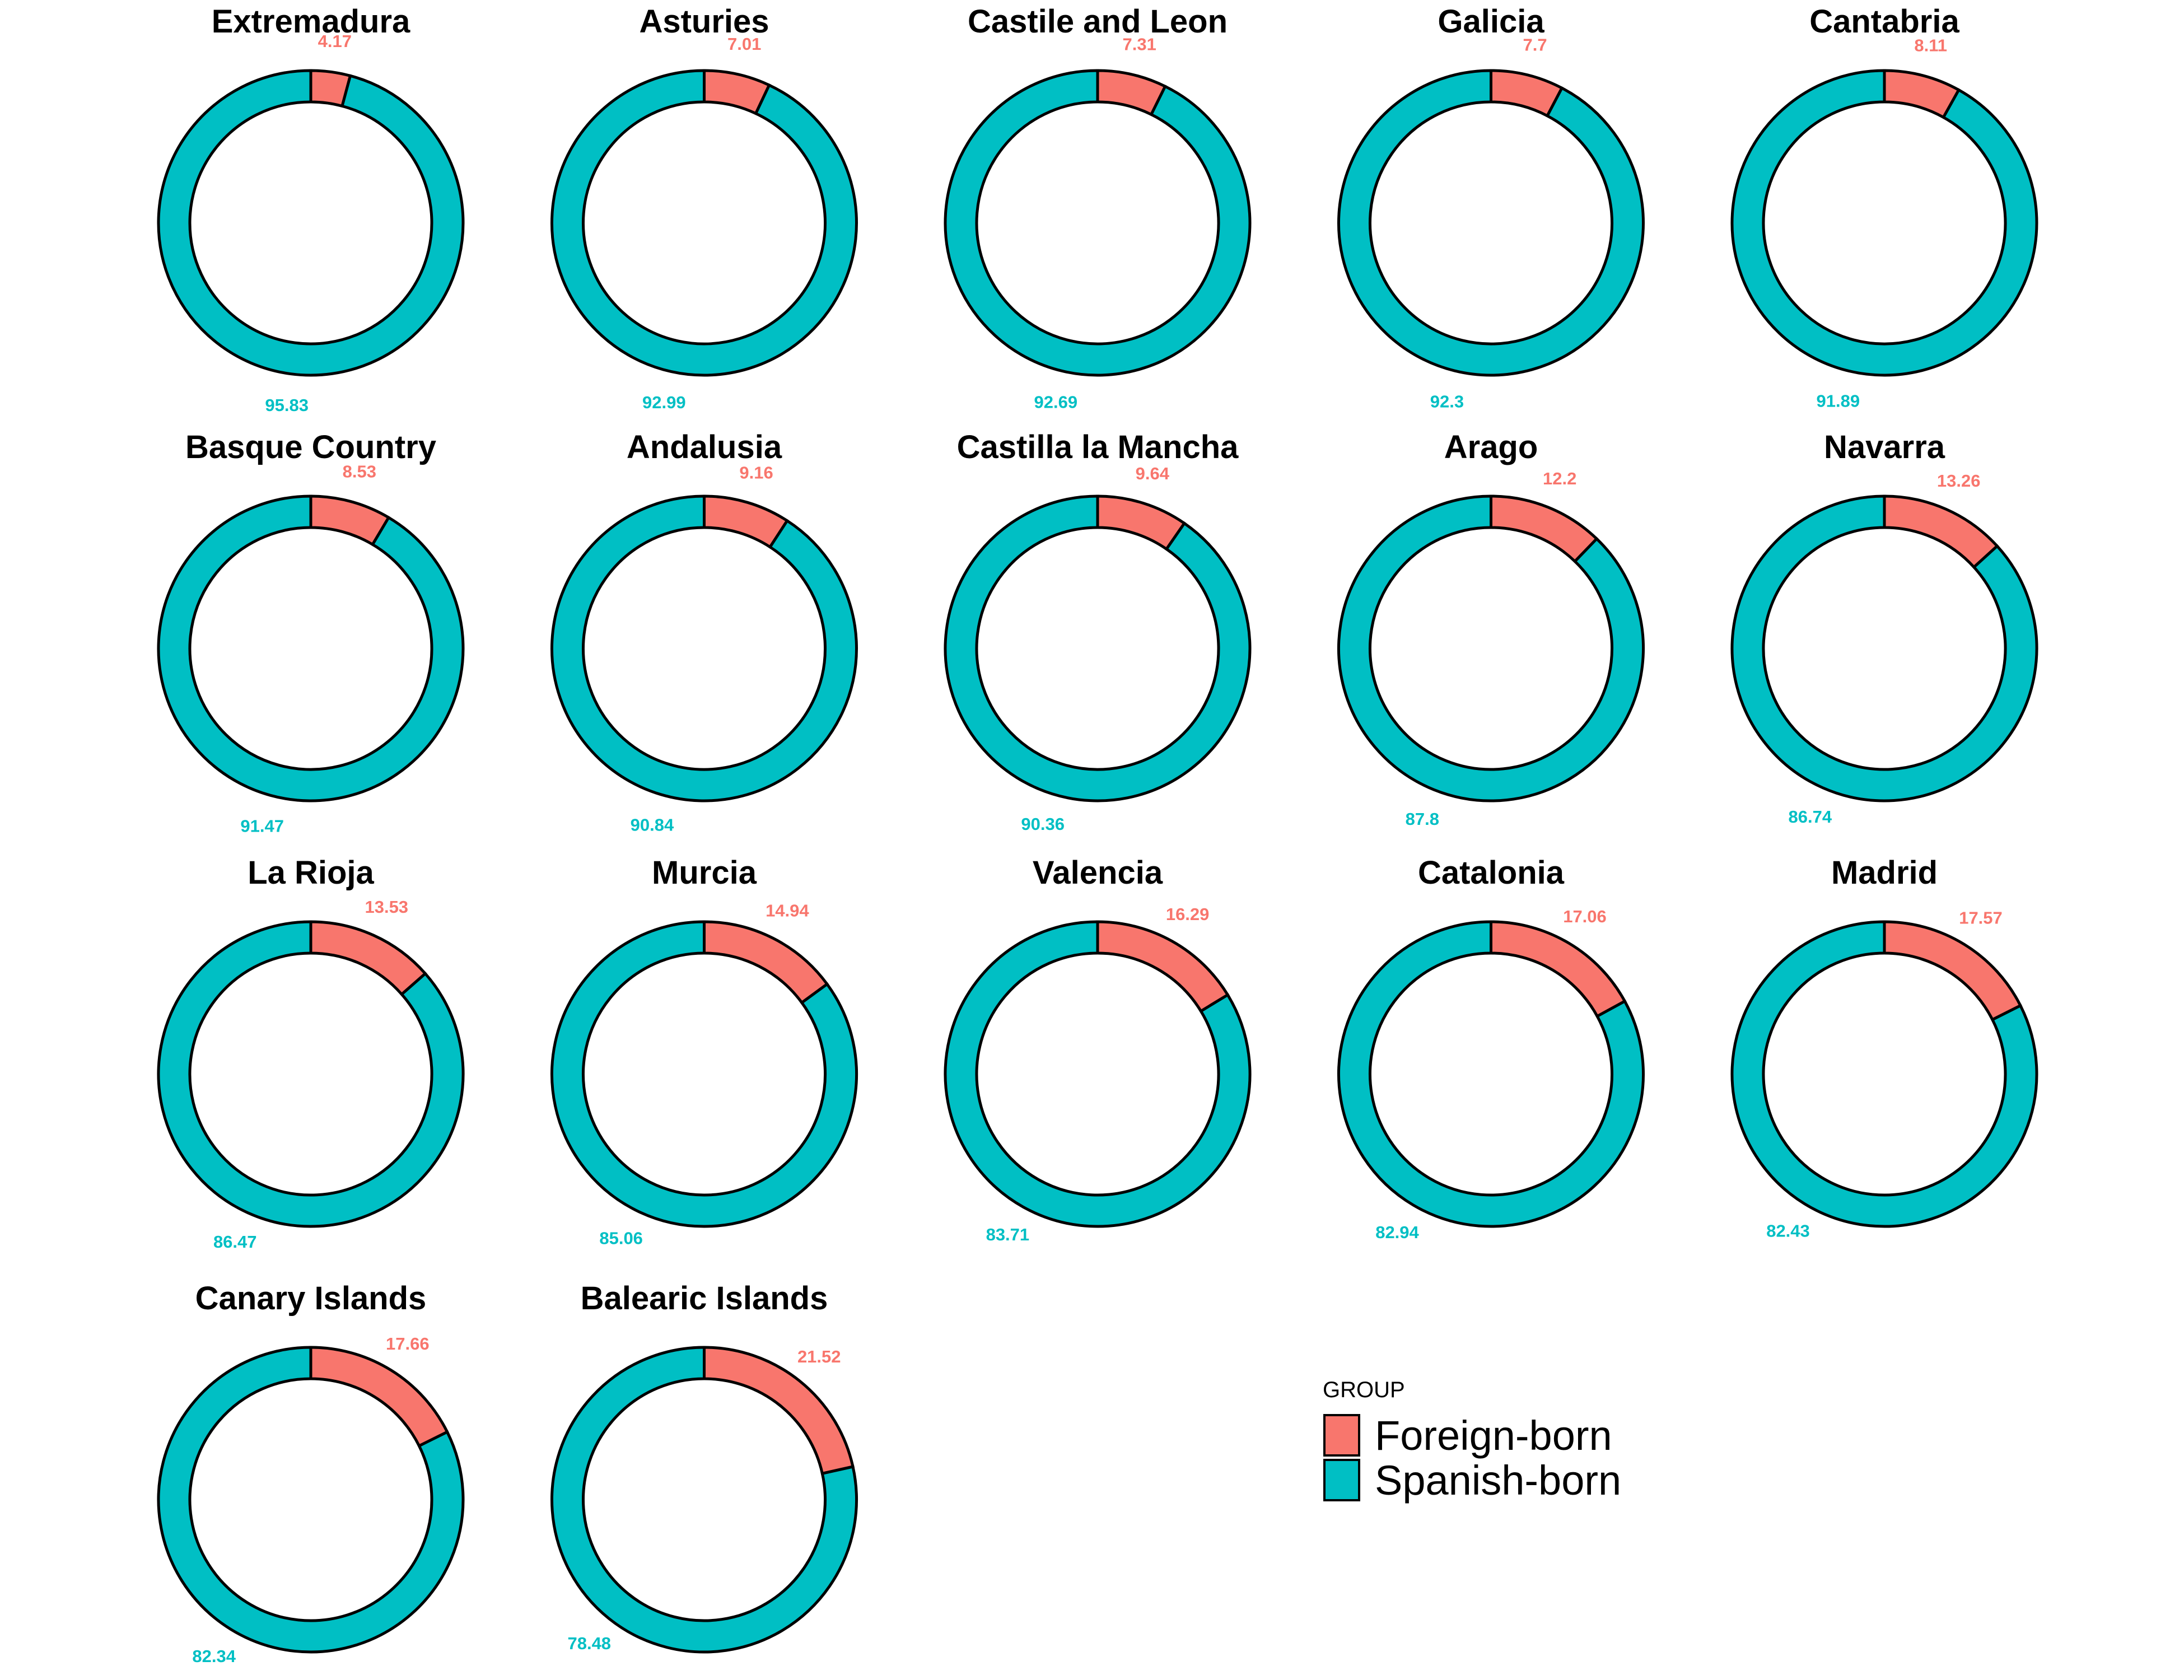  I want to click on label-spanish-born: 78.48, so click(589, 1644).